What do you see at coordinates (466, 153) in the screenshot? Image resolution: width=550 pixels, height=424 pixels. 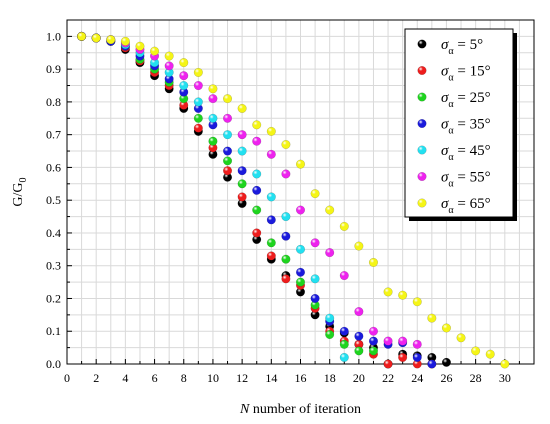 I see `legend-entry-label: σα = 45°` at bounding box center [466, 153].